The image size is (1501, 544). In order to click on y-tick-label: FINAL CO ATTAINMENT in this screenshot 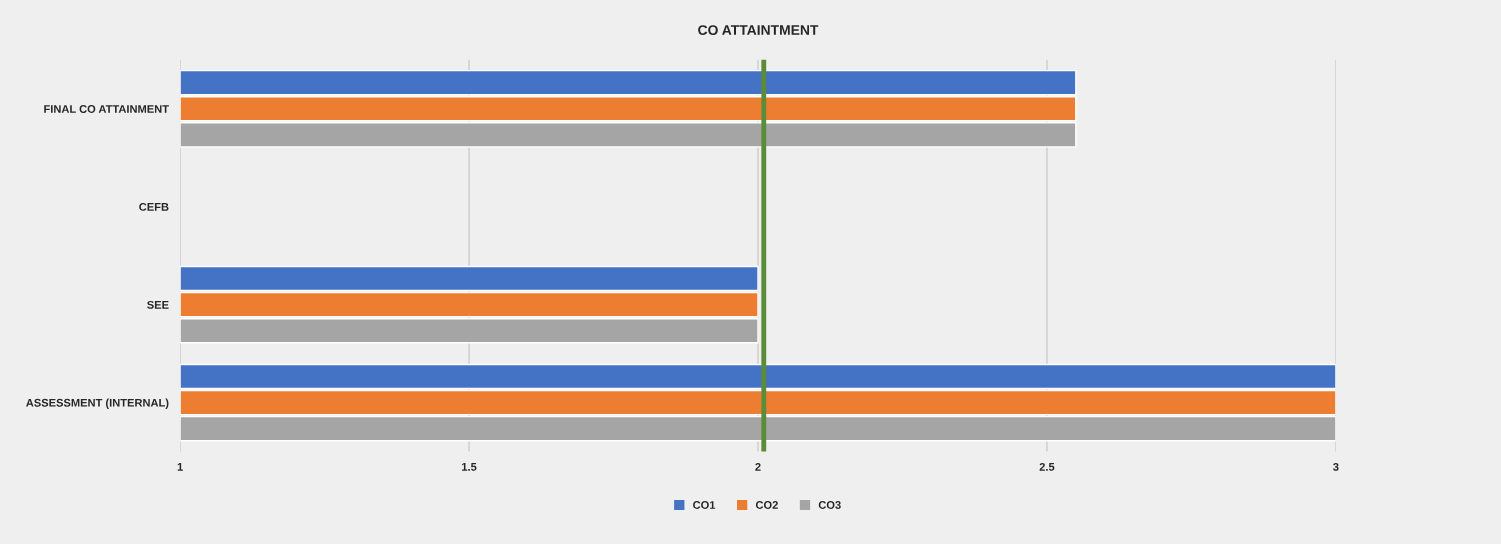, I will do `click(106, 109)`.